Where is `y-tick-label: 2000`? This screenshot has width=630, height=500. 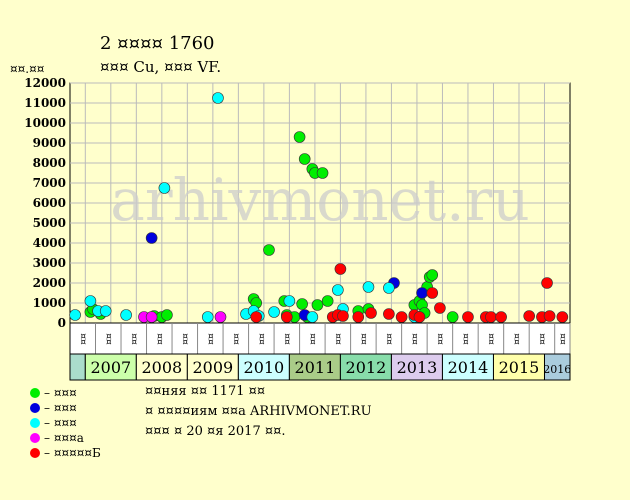 y-tick-label: 2000 is located at coordinates (49, 283).